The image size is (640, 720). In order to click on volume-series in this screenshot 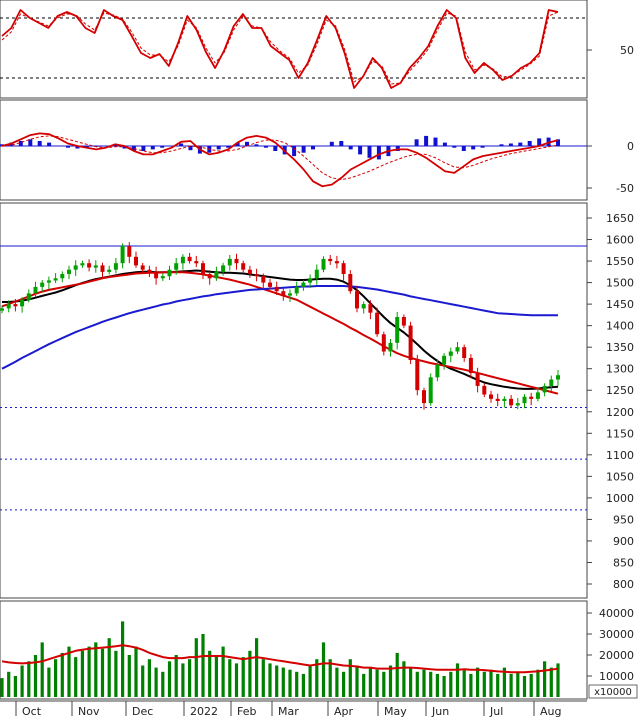, I will do `click(280, 659)`.